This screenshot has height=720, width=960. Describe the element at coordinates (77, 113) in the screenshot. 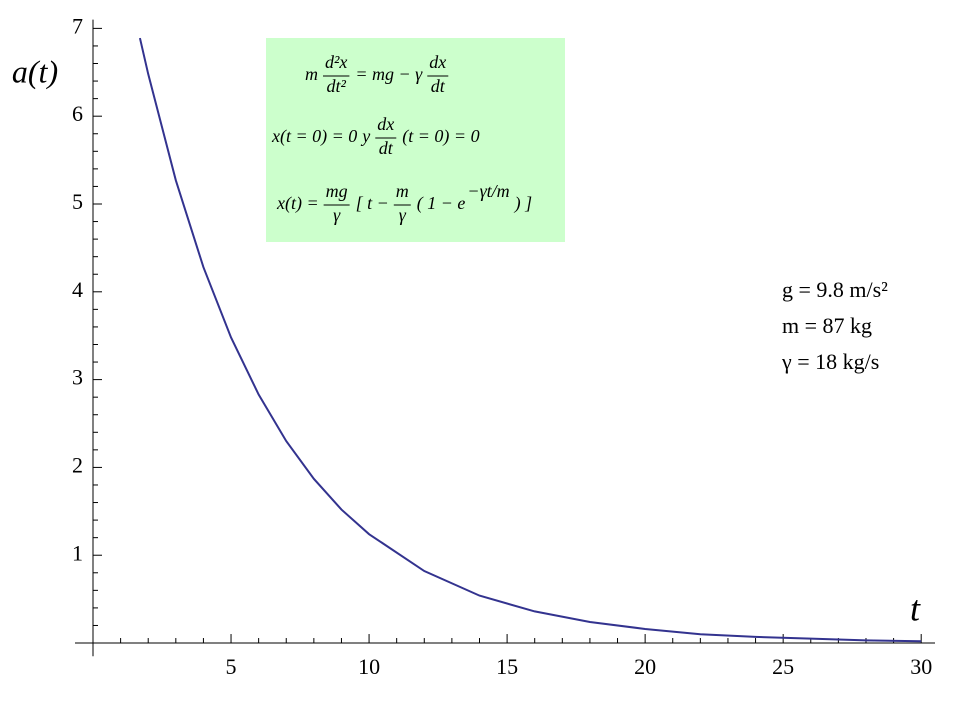

I see `y-tick-label: 6` at that location.